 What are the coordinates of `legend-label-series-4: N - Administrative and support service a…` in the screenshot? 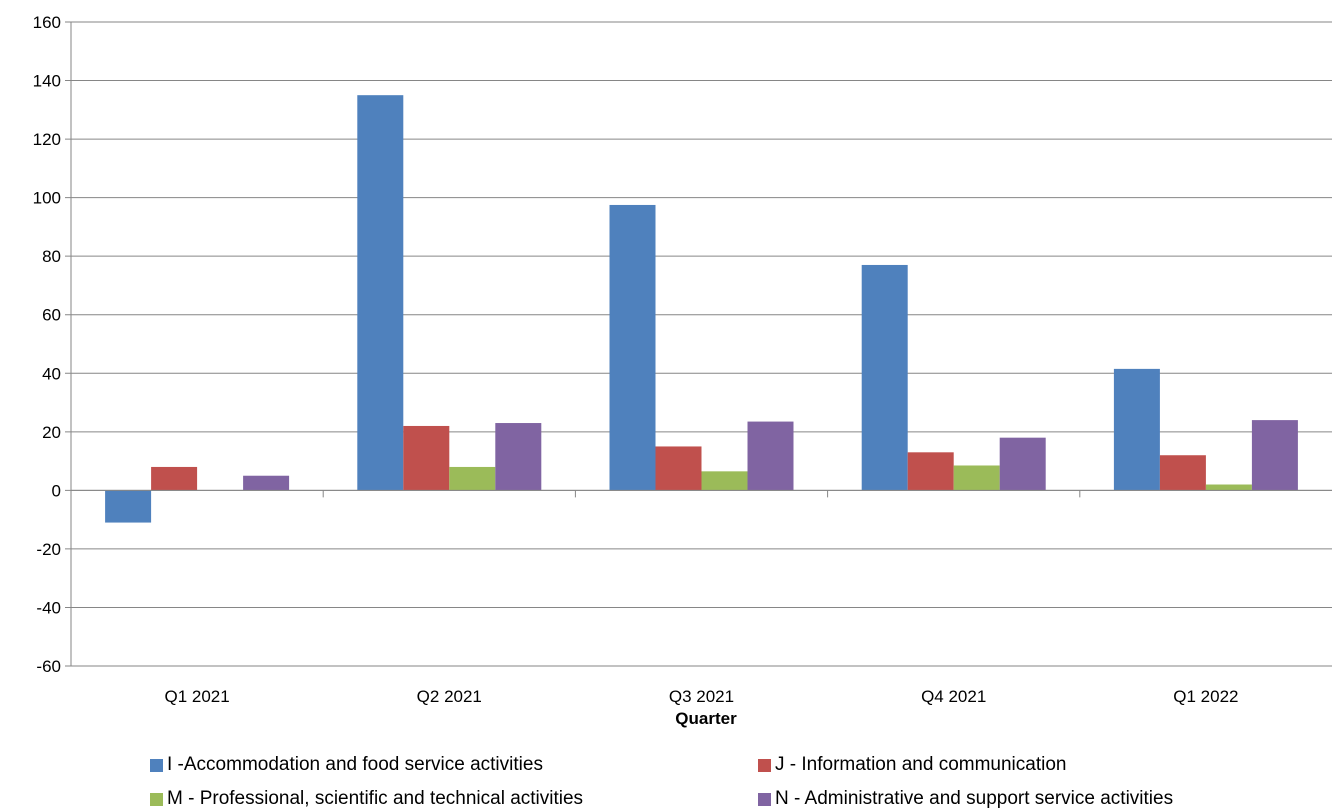 It's located at (974, 798).